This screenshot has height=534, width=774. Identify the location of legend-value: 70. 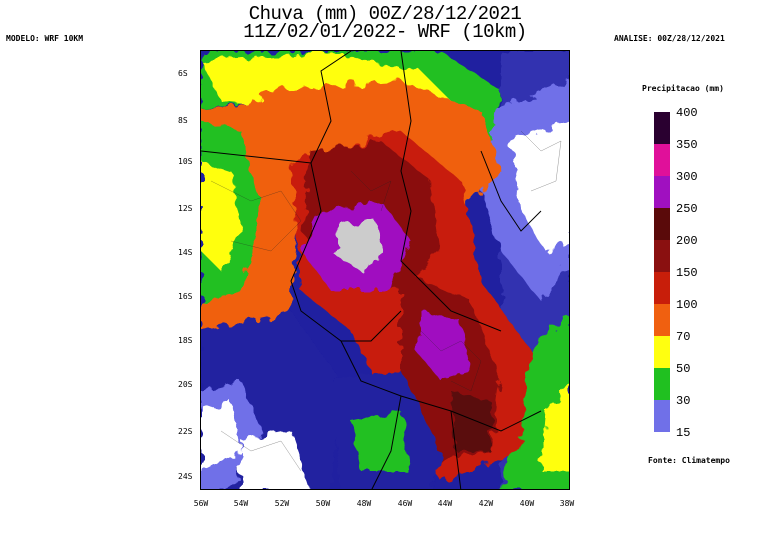
(683, 337).